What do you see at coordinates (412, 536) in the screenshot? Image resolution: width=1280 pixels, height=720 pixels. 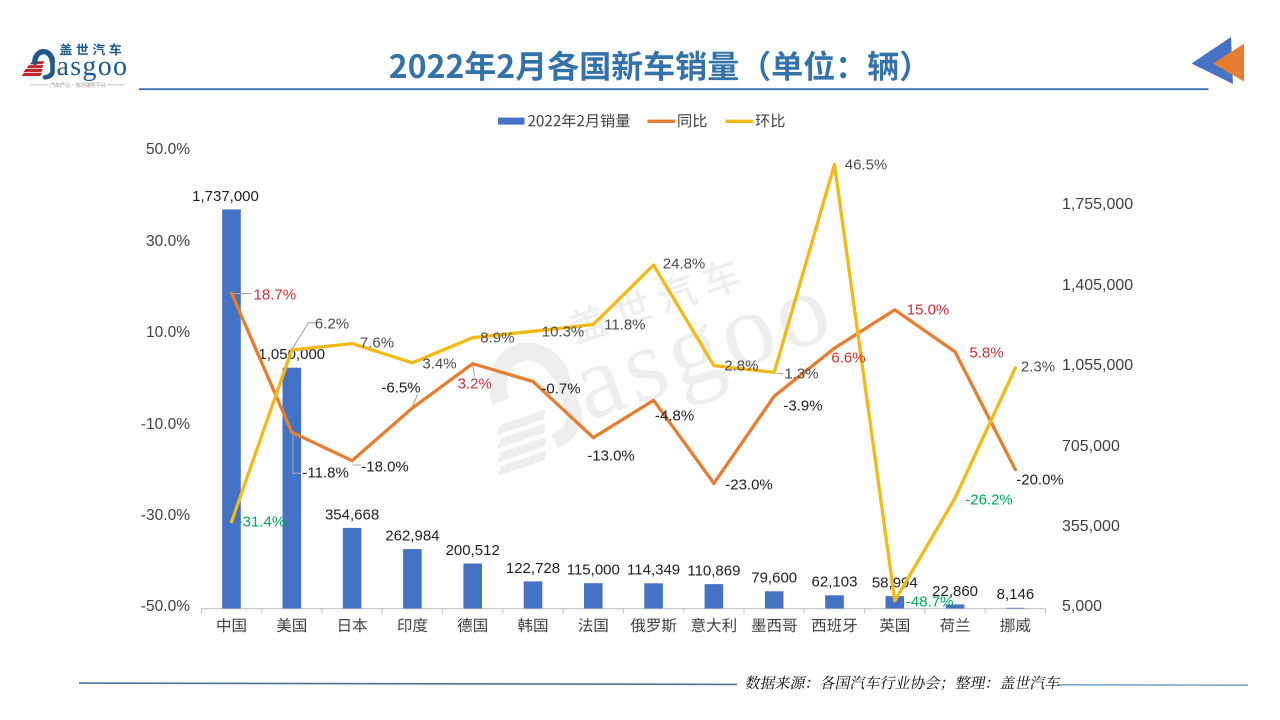 I see `svg-text: 262,984` at bounding box center [412, 536].